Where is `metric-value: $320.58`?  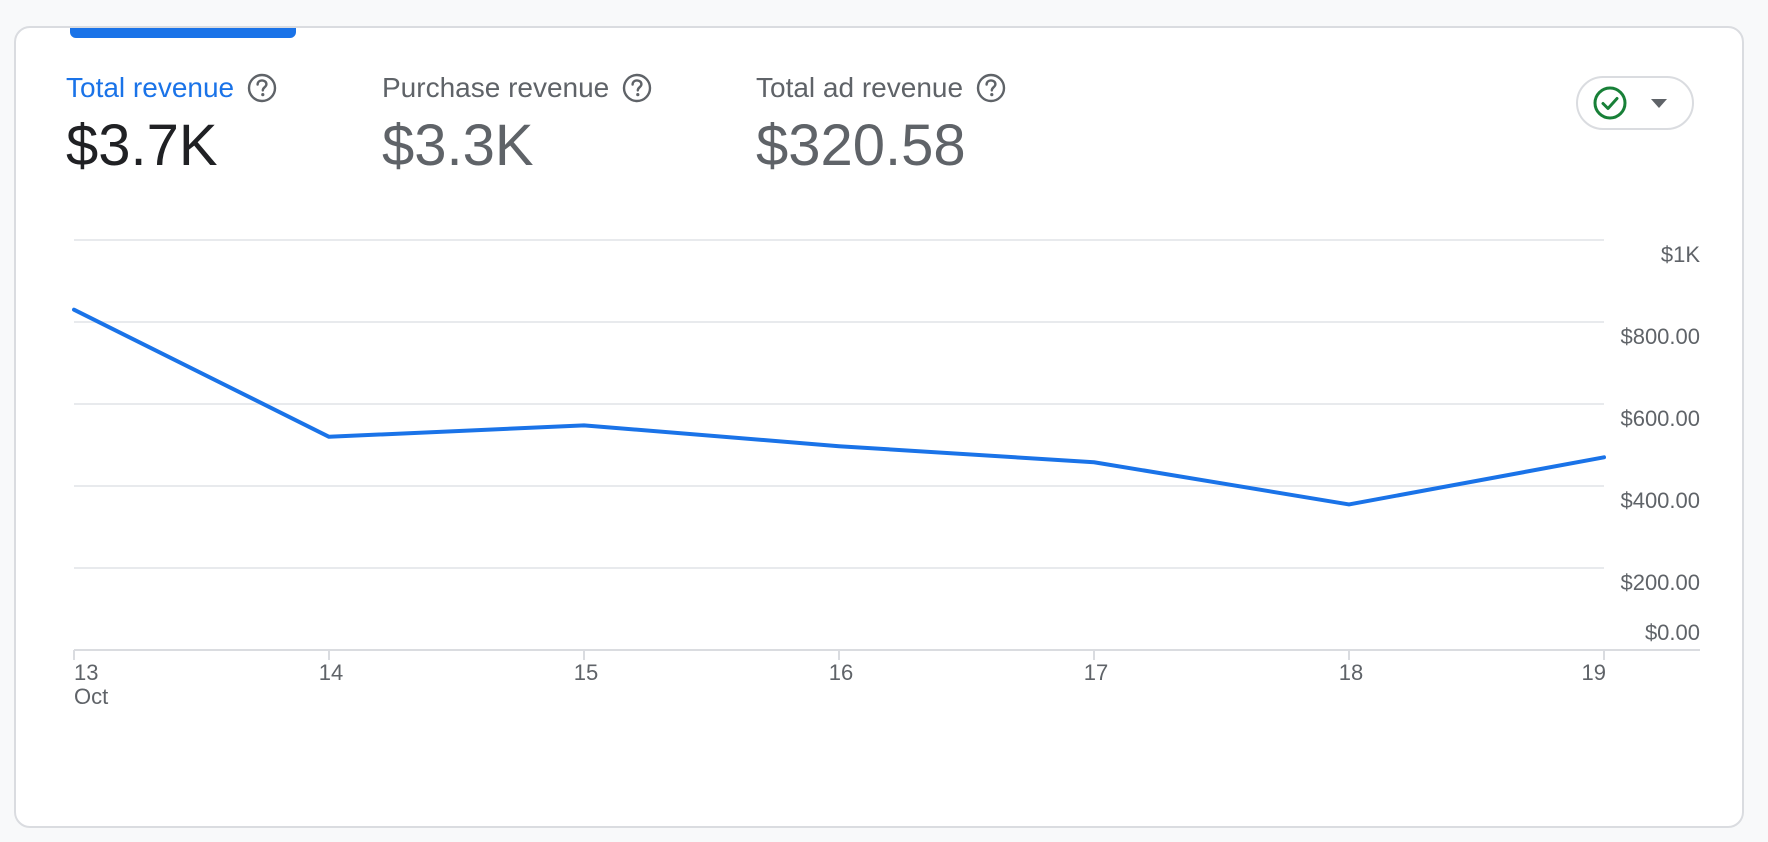 metric-value: $320.58 is located at coordinates (861, 145).